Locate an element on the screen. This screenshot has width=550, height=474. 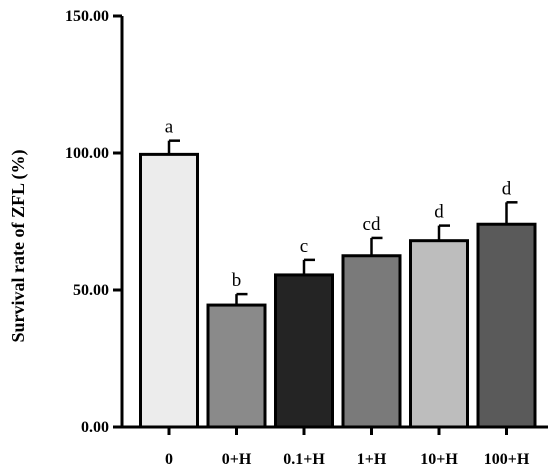
y-tick-label: 150.00 is located at coordinates (87, 16).